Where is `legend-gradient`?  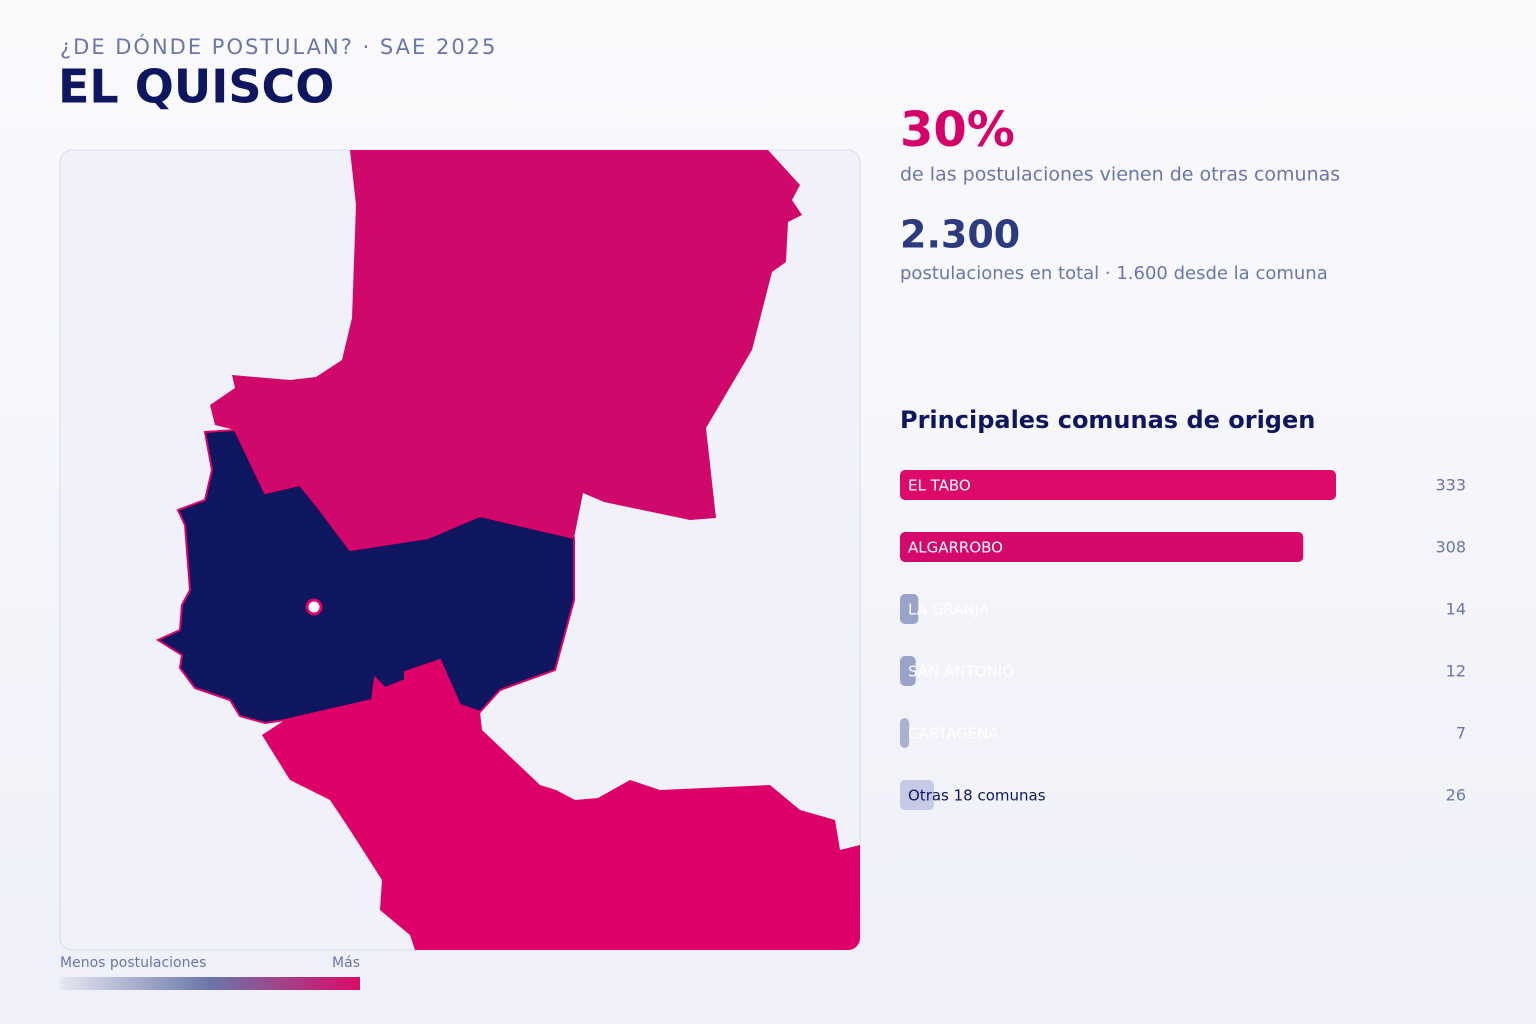
legend-gradient is located at coordinates (210, 983).